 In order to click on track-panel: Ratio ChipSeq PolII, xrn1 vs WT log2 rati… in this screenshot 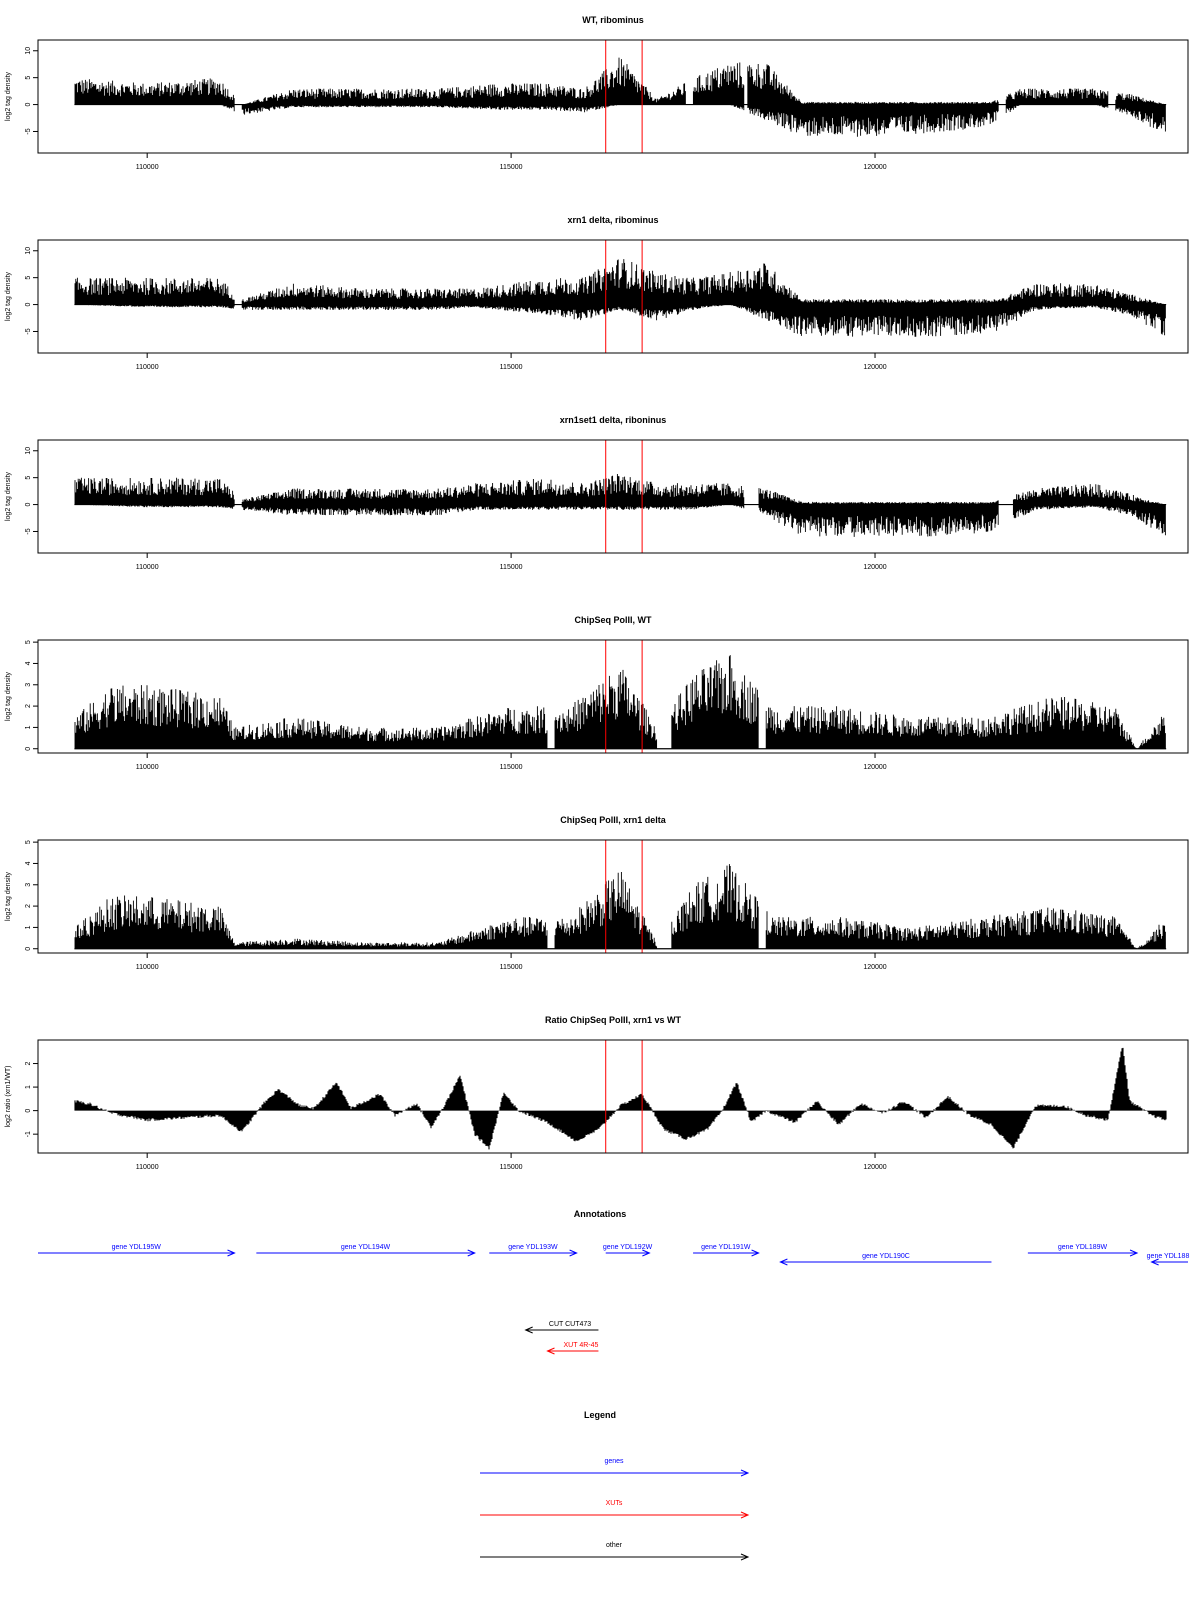, I will do `click(597, 1093)`.